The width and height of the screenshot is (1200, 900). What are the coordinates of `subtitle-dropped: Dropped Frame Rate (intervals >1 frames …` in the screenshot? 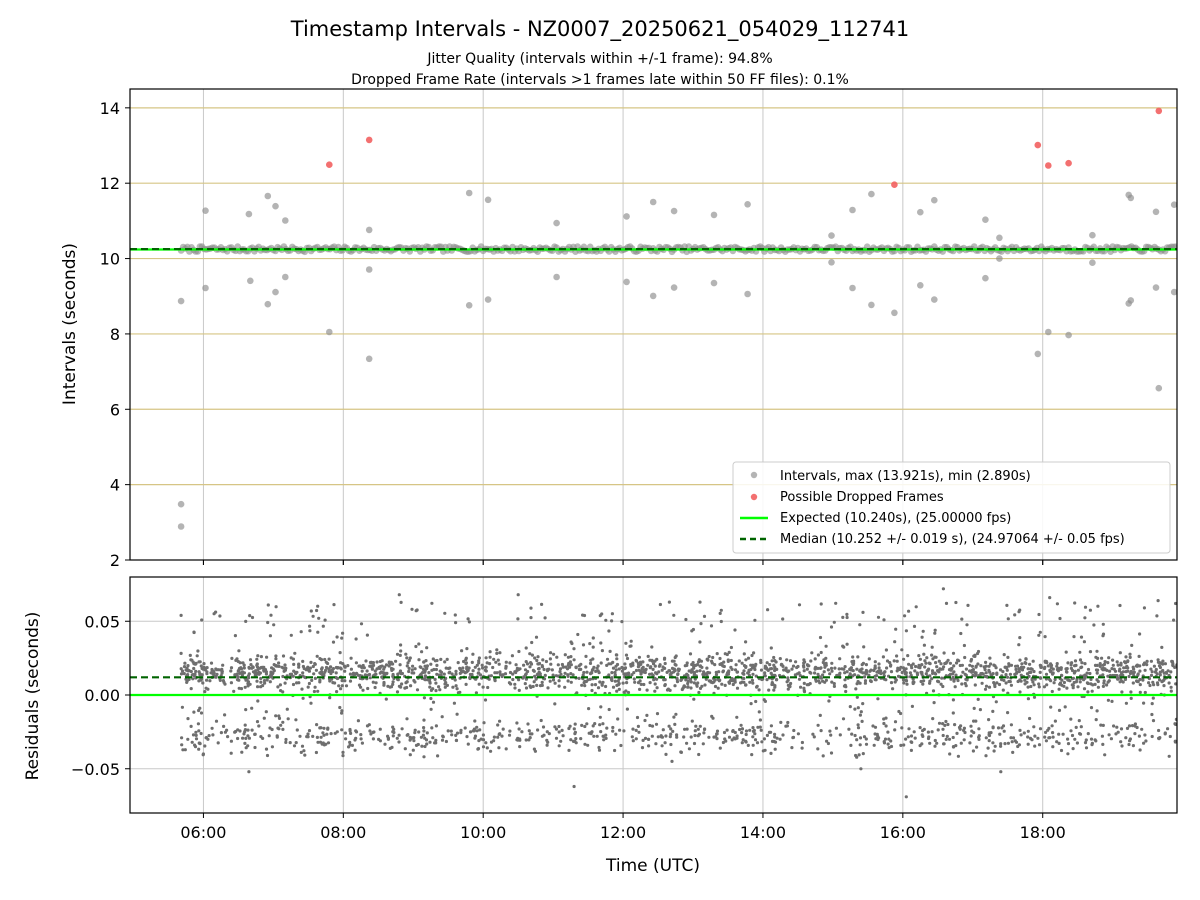 It's located at (600, 80).